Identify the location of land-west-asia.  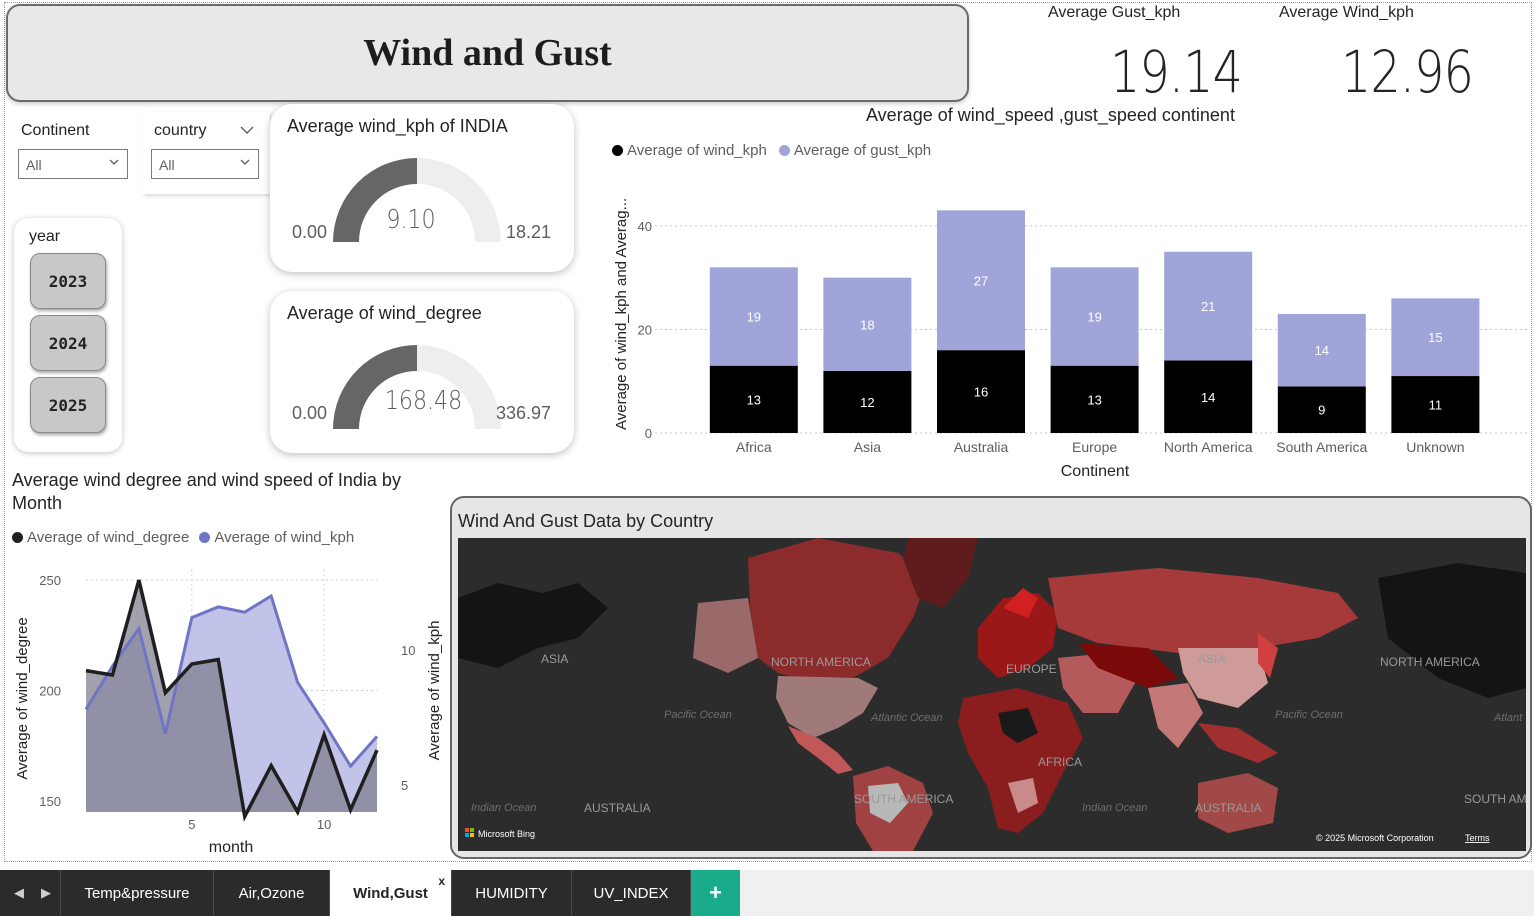
(533, 625).